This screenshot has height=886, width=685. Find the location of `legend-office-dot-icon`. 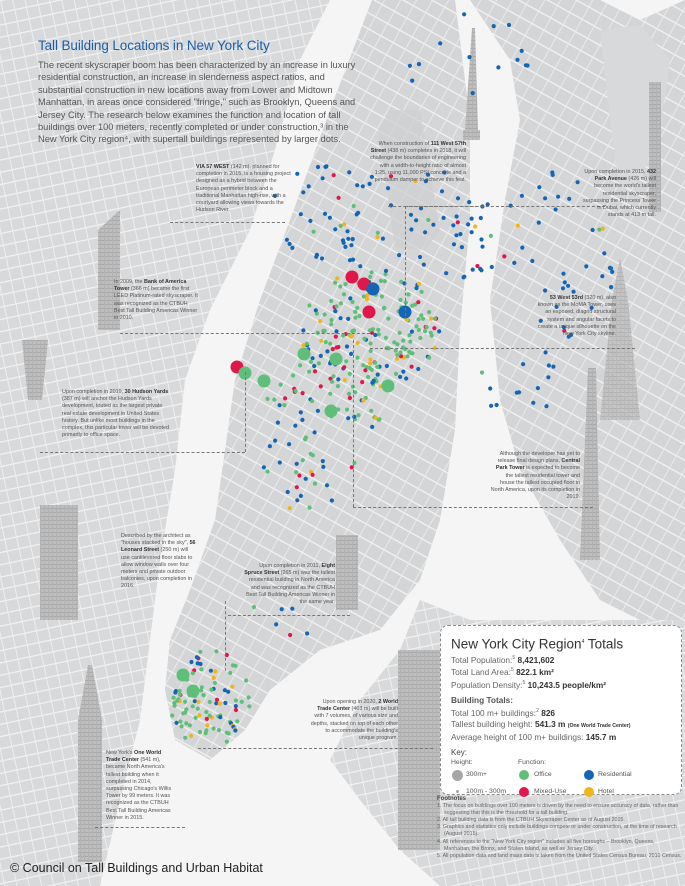

legend-office-dot-icon is located at coordinates (524, 774).